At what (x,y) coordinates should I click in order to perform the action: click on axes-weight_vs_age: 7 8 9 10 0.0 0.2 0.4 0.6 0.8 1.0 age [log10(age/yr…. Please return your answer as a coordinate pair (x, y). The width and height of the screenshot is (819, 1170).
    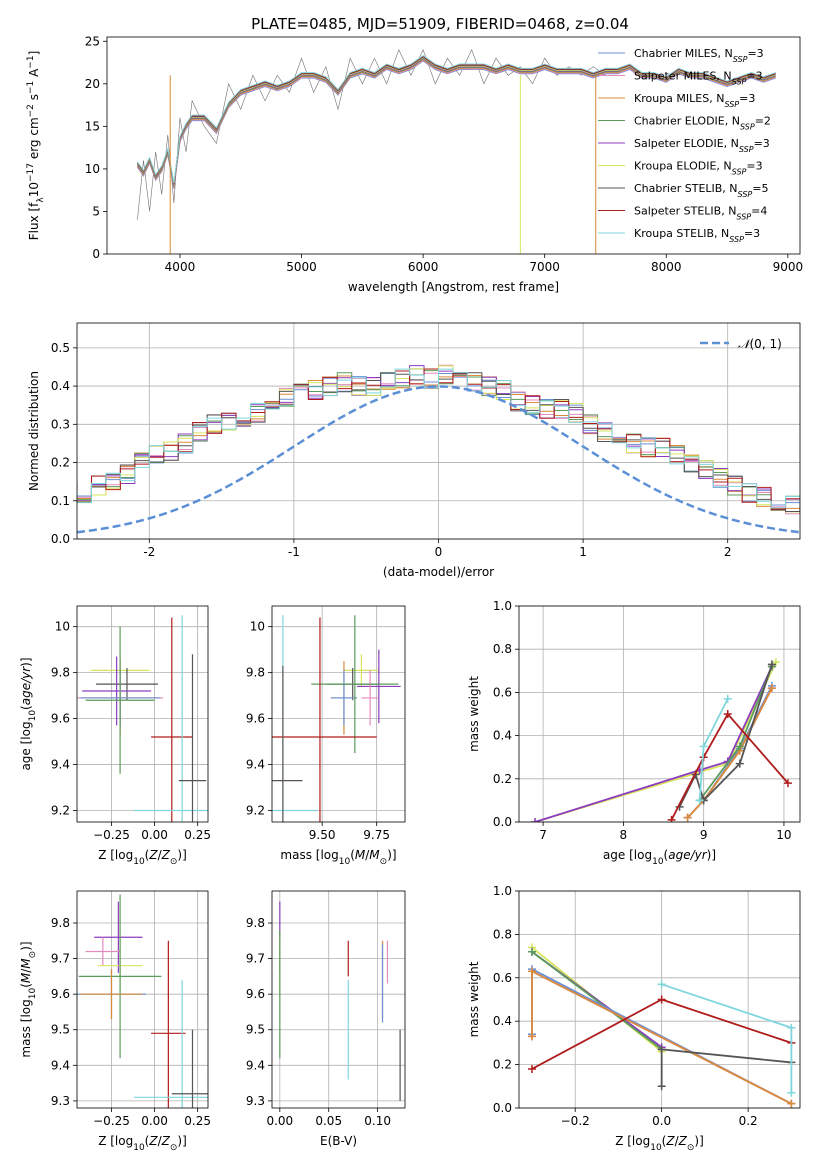
    Looking at the image, I should click on (634, 733).